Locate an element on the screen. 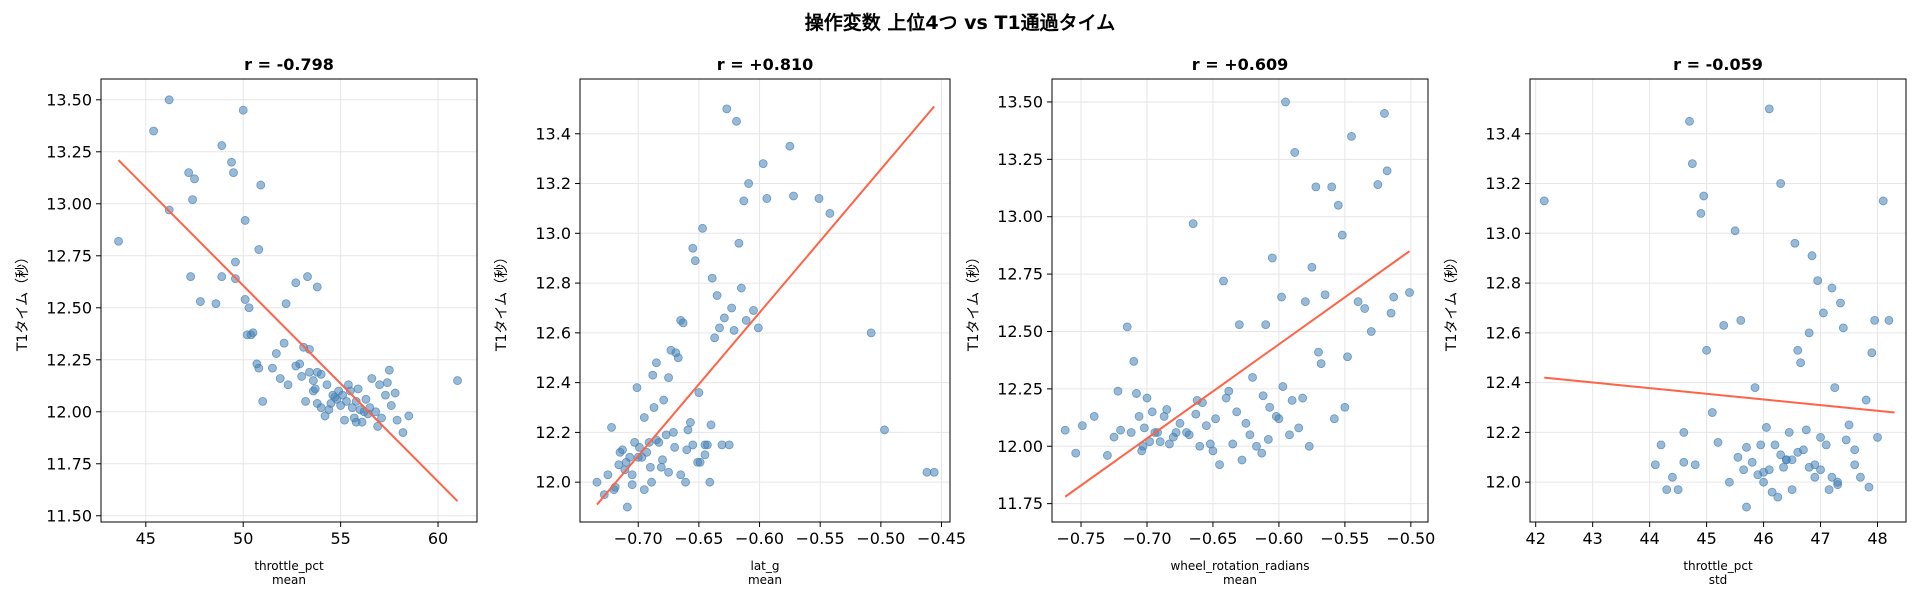 The width and height of the screenshot is (1920, 600). chart-4-fit-line is located at coordinates (1719, 395).